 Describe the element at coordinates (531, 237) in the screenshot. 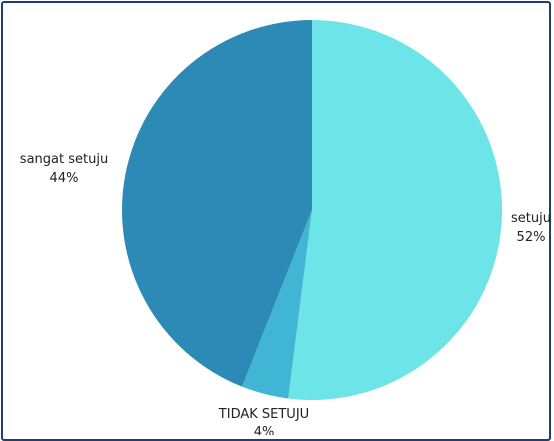

I see `slice-percent-setuju: 52%` at that location.